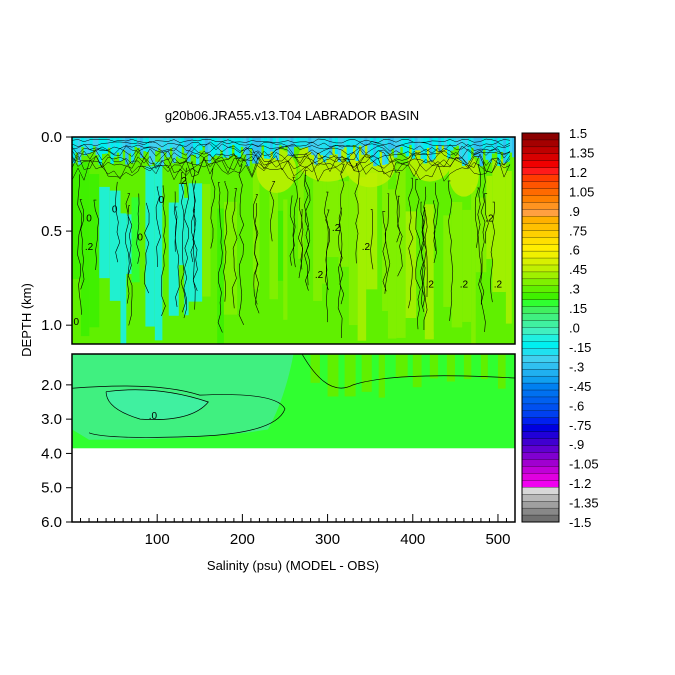 This screenshot has height=675, width=675. Describe the element at coordinates (501, 371) in the screenshot. I see `lower-field-column` at that location.